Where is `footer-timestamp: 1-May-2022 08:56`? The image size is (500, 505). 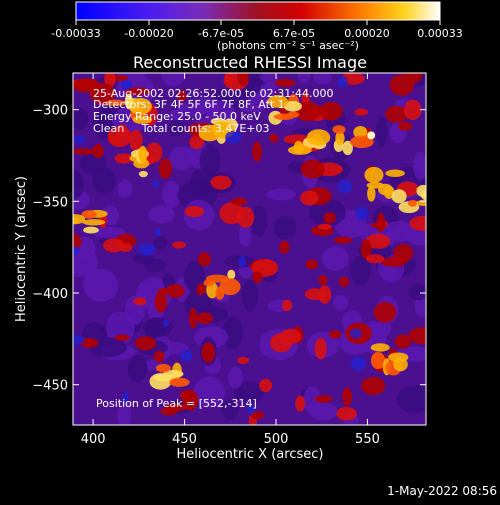
footer-timestamp: 1-May-2022 08:56 is located at coordinates (442, 491).